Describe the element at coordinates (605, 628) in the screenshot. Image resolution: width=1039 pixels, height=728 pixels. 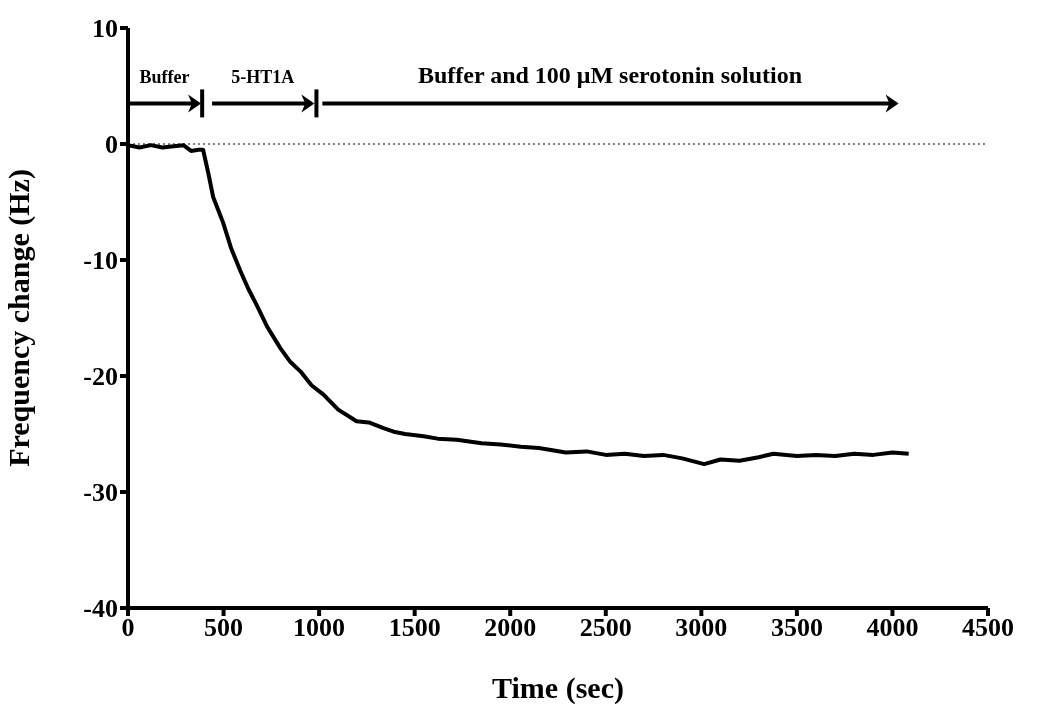
I see `x-tick-label: 2500` at that location.